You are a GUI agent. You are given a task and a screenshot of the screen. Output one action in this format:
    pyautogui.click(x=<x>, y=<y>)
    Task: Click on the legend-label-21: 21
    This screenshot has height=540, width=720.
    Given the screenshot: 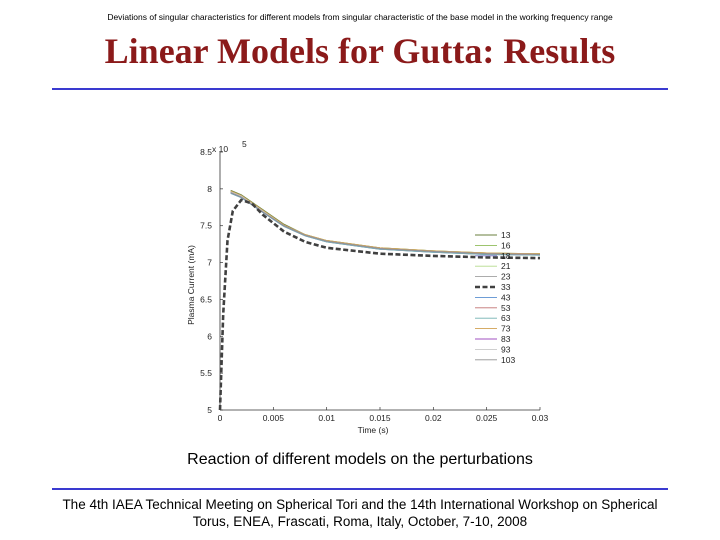 What is the action you would take?
    pyautogui.click(x=506, y=266)
    